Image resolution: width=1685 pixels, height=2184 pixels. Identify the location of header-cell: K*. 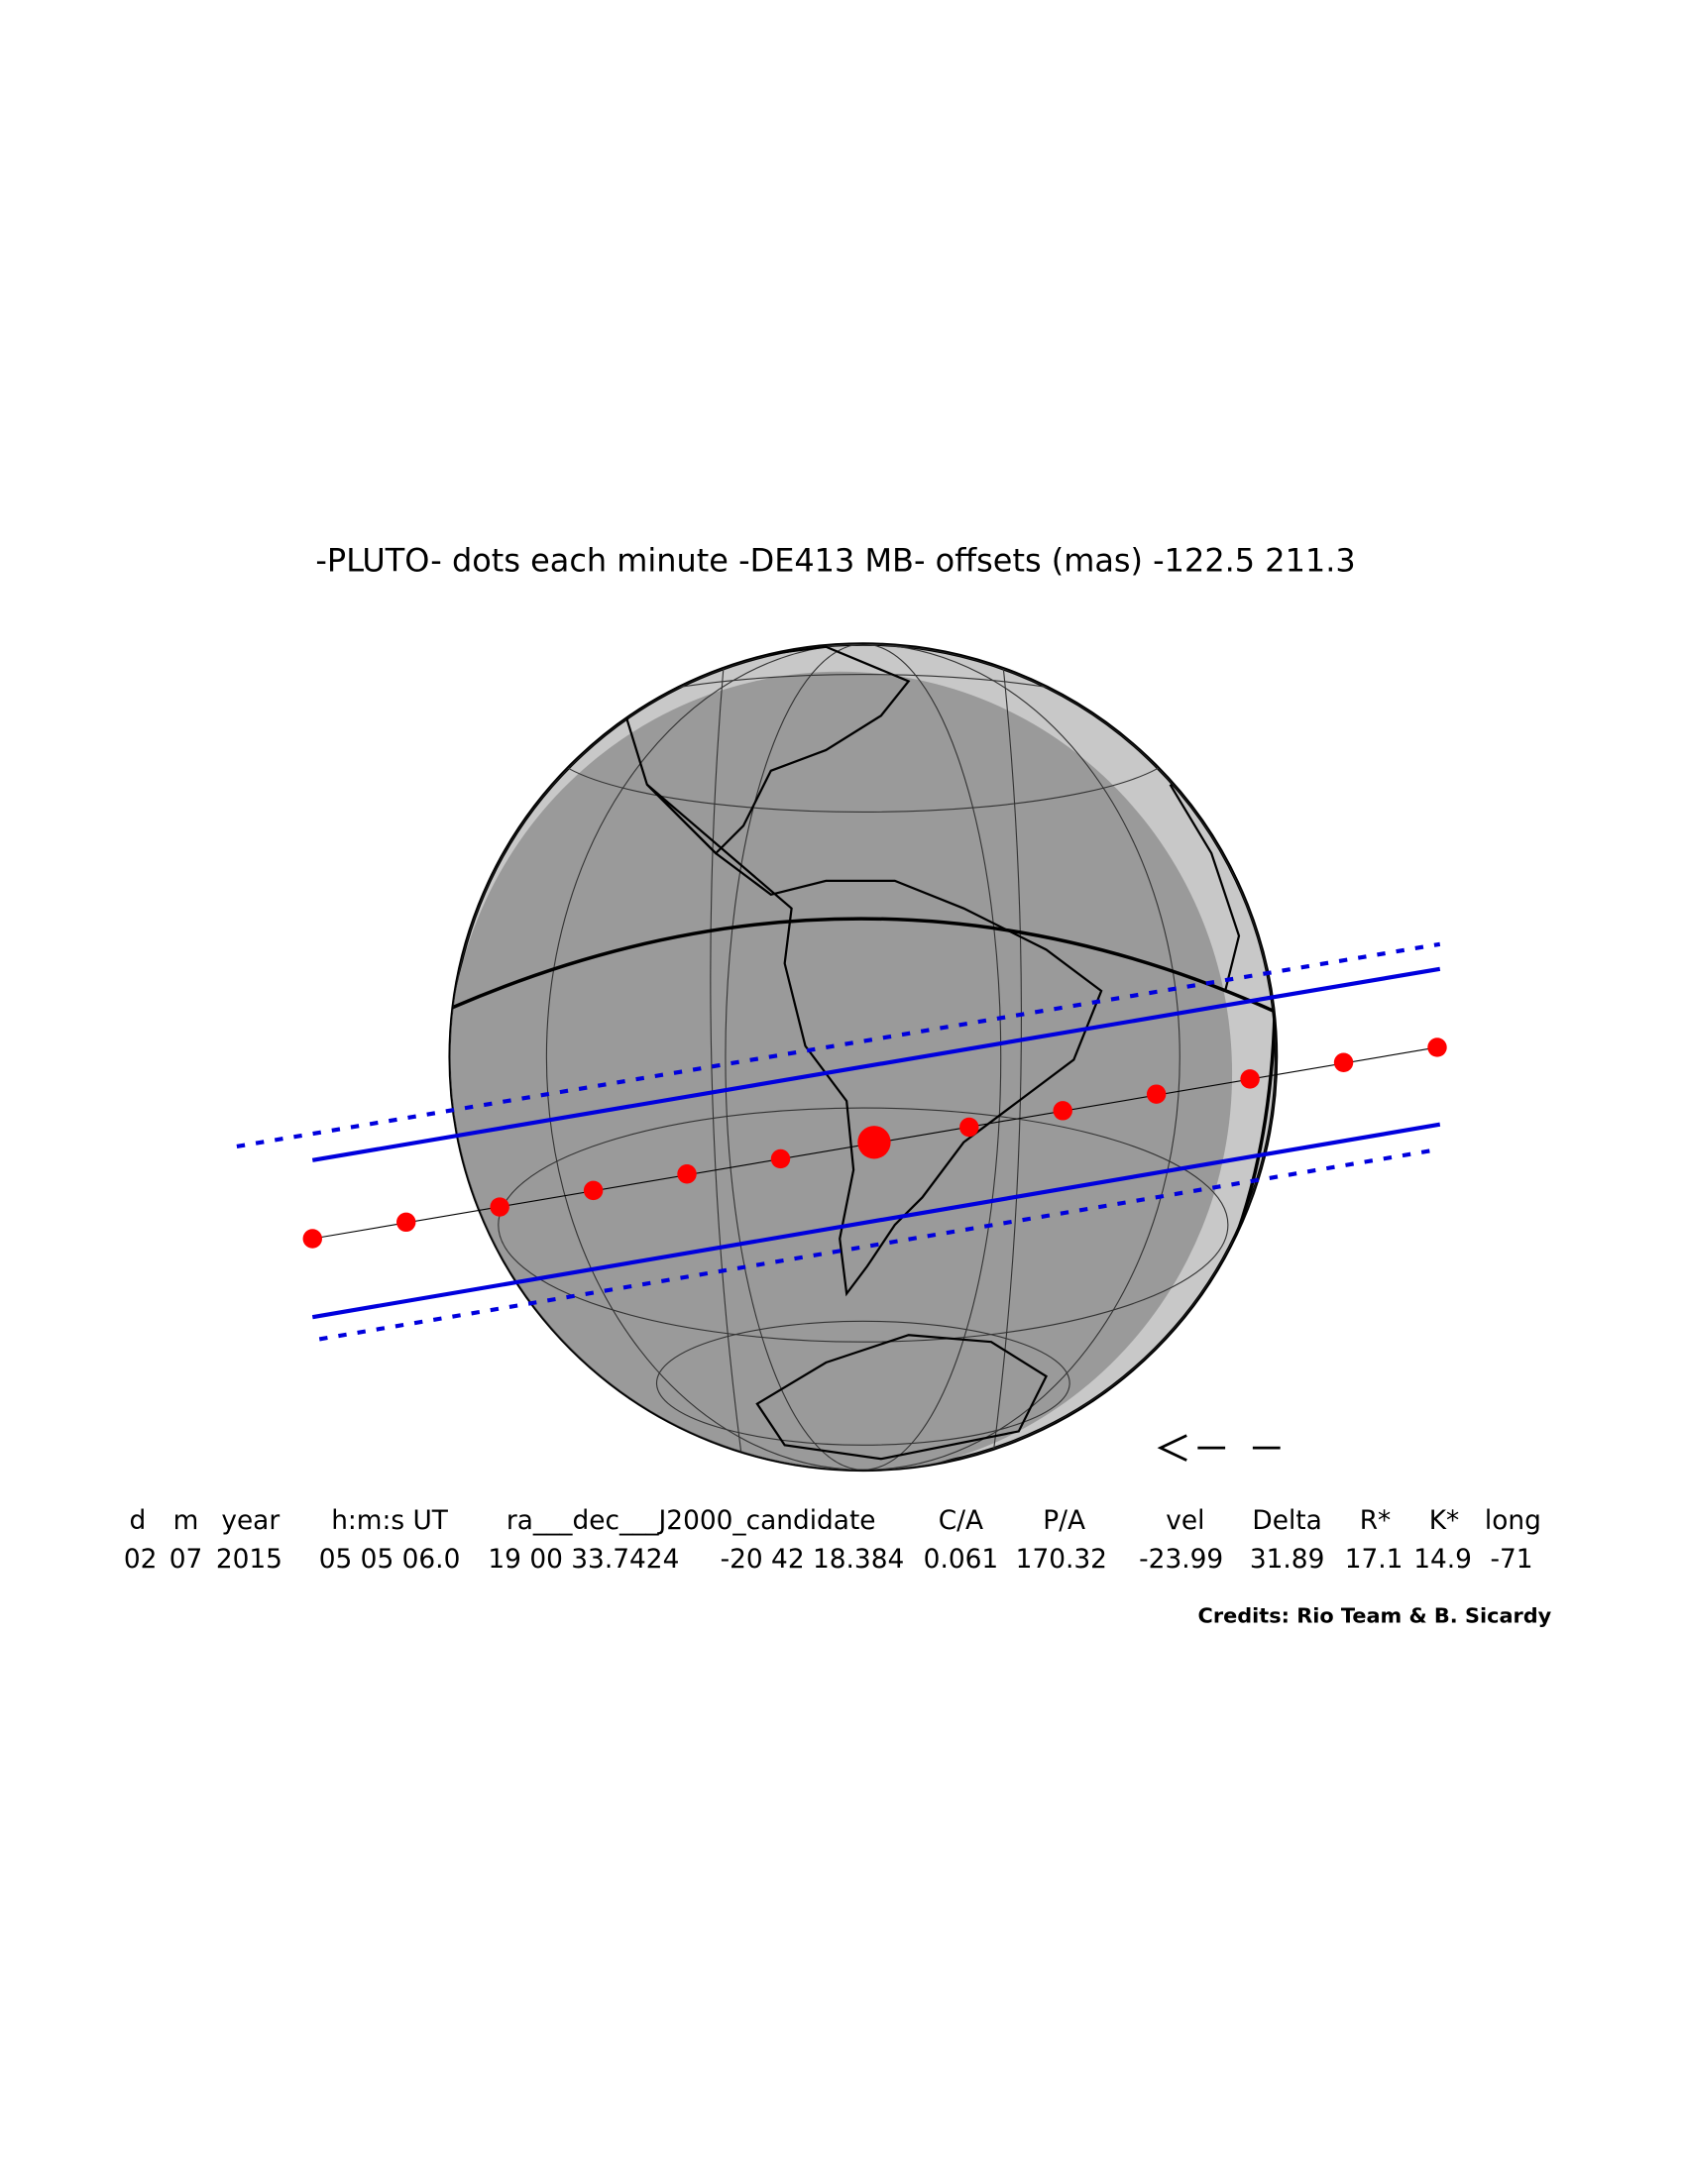
(1444, 1521).